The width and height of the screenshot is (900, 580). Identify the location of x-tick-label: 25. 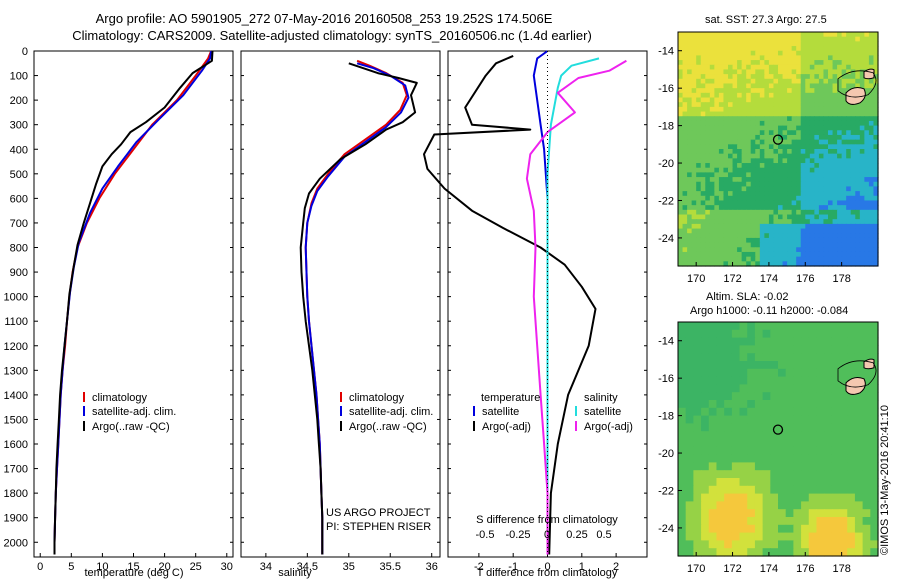
(196, 567).